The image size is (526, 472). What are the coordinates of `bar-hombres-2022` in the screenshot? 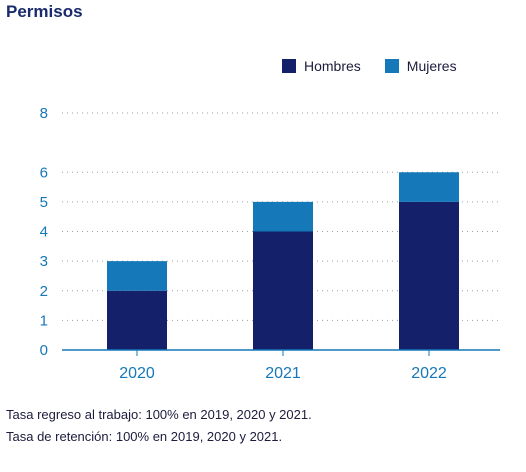 It's located at (429, 275).